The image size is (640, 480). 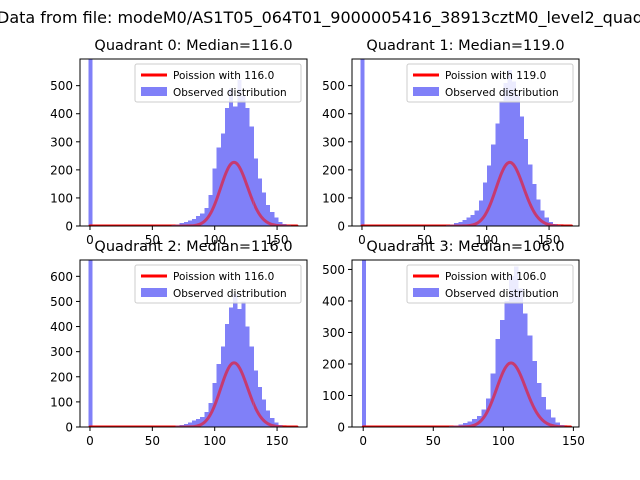 What do you see at coordinates (465, 247) in the screenshot?
I see `subplot-title: Quadrant 3: Median=106.0` at bounding box center [465, 247].